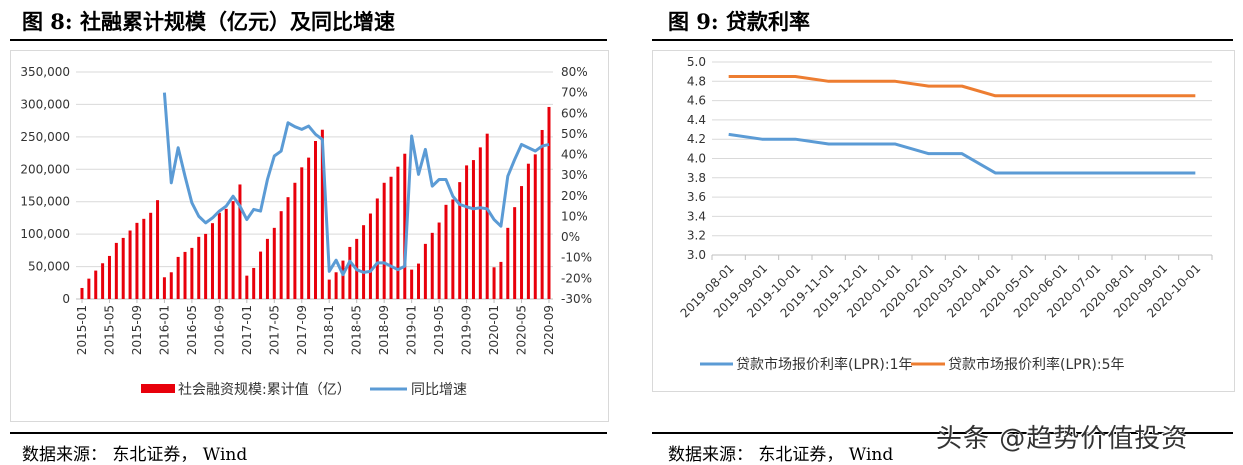 This screenshot has height=465, width=1243. Describe the element at coordinates (439, 330) in the screenshot. I see `x-axis-tick-label: 2019-05` at that location.